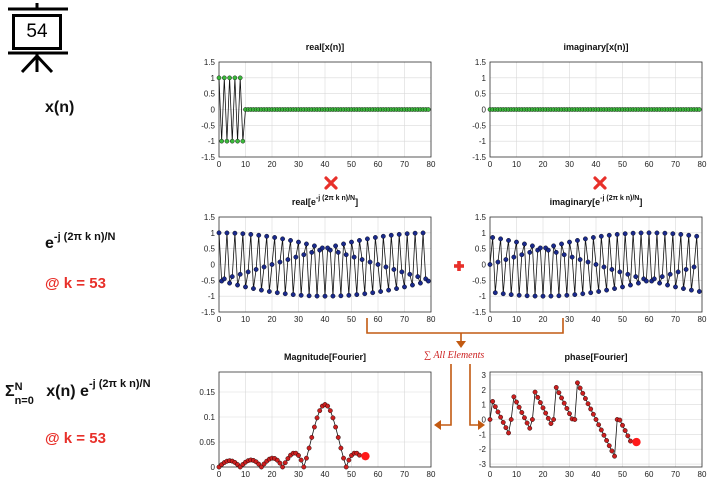 Image resolution: width=713 pixels, height=489 pixels. What do you see at coordinates (24, 401) in the screenshot?
I see `sum-lower-limit: n=0` at bounding box center [24, 401].